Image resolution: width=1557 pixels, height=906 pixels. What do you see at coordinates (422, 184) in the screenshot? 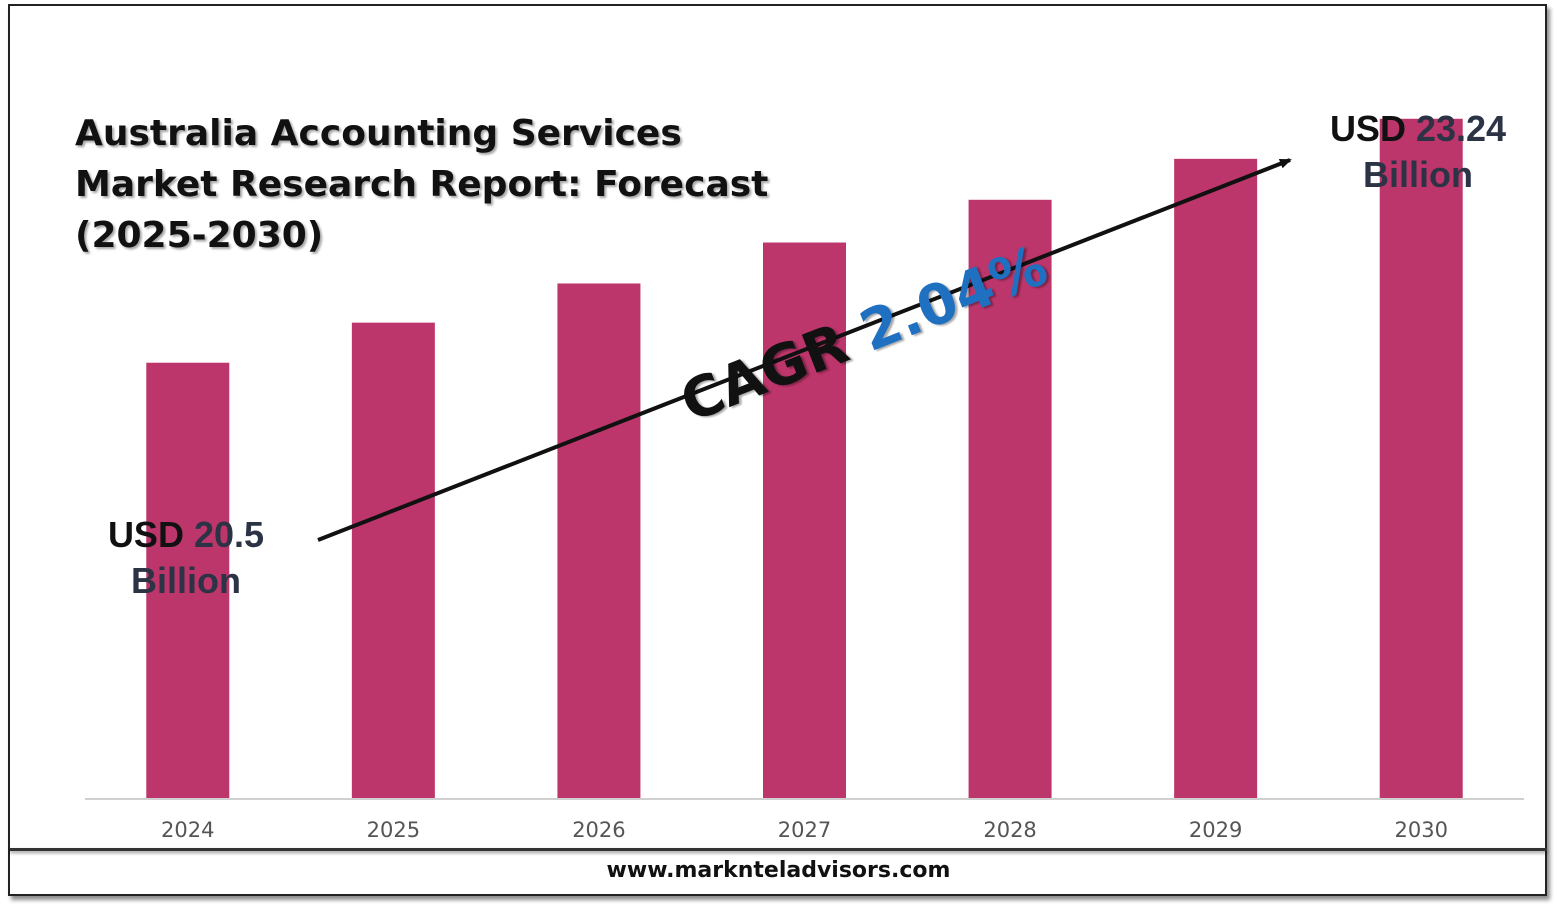
I see `chart-title-line-2: Market Research Report: Forecast` at bounding box center [422, 184].